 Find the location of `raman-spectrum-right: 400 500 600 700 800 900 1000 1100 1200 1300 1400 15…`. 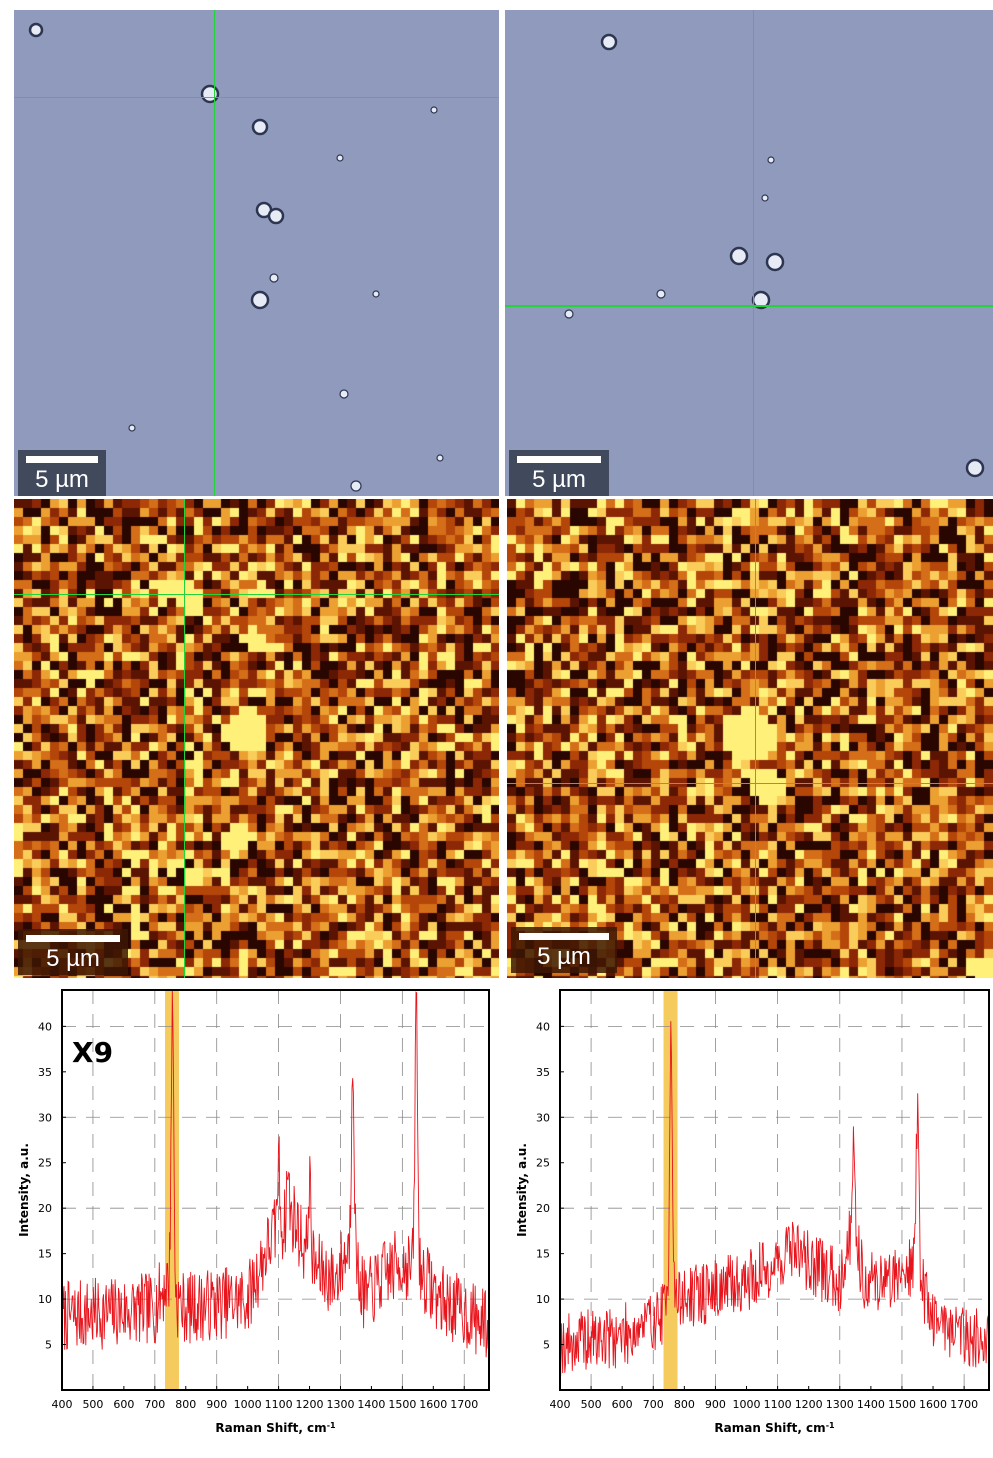

raman-spectrum-right: 400 500 600 700 800 900 1000 1100 1200 1300 1400 15… is located at coordinates (752, 1212).